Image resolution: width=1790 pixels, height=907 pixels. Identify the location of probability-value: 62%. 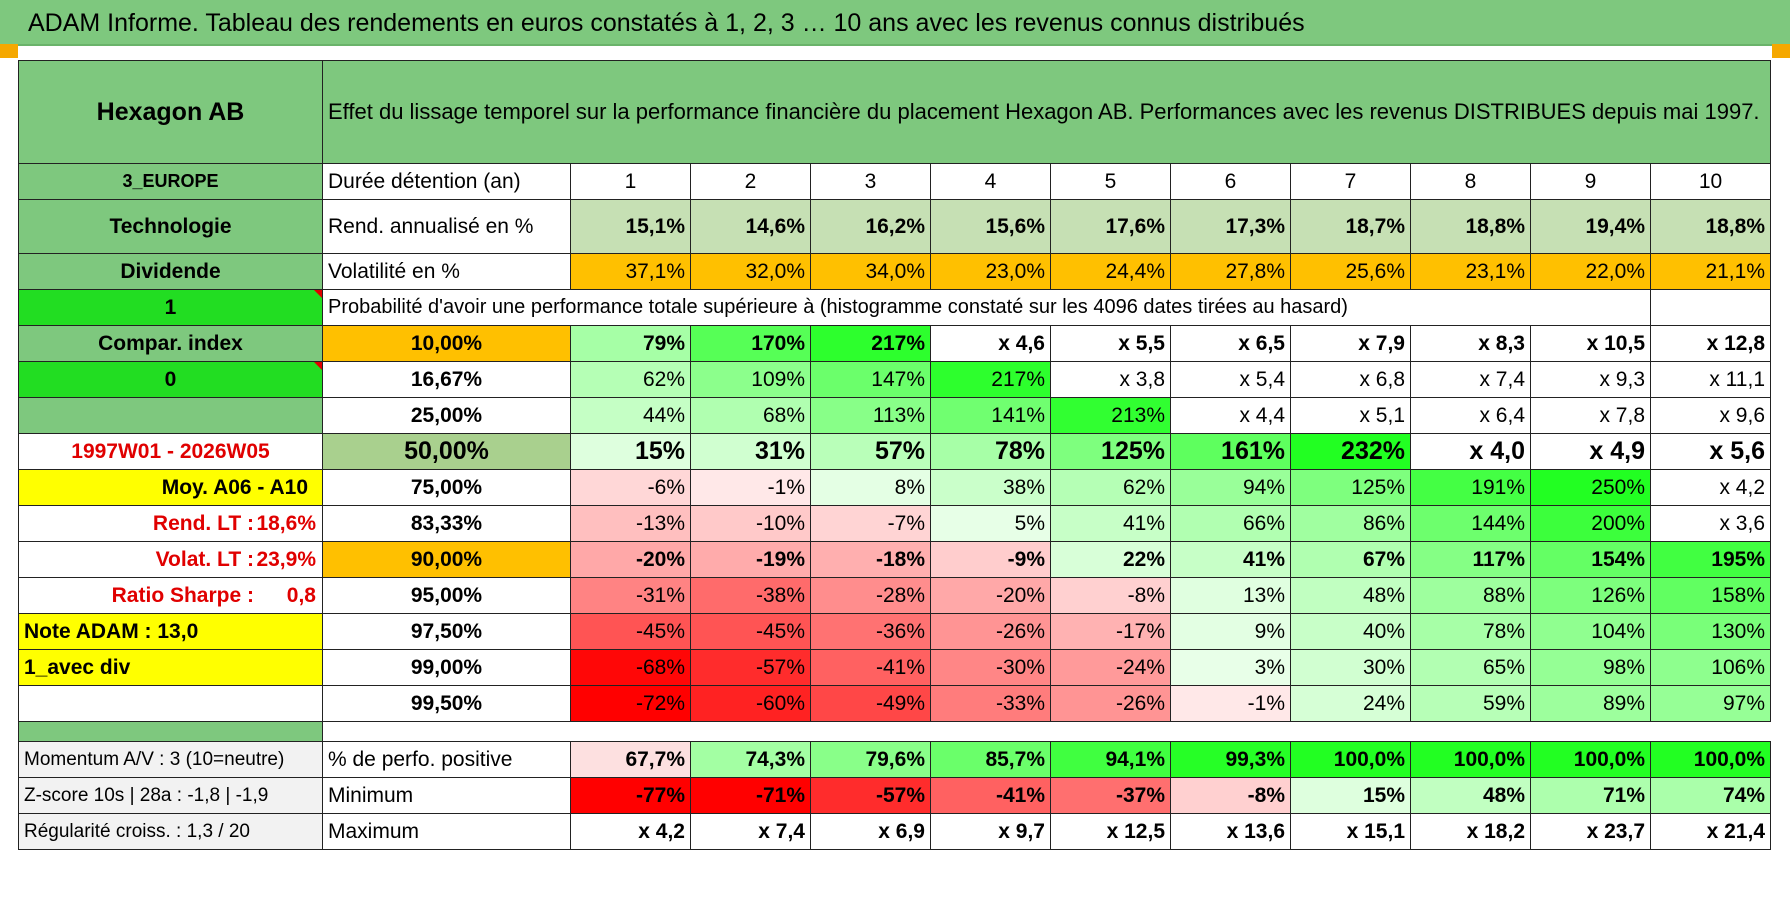
(1110, 487).